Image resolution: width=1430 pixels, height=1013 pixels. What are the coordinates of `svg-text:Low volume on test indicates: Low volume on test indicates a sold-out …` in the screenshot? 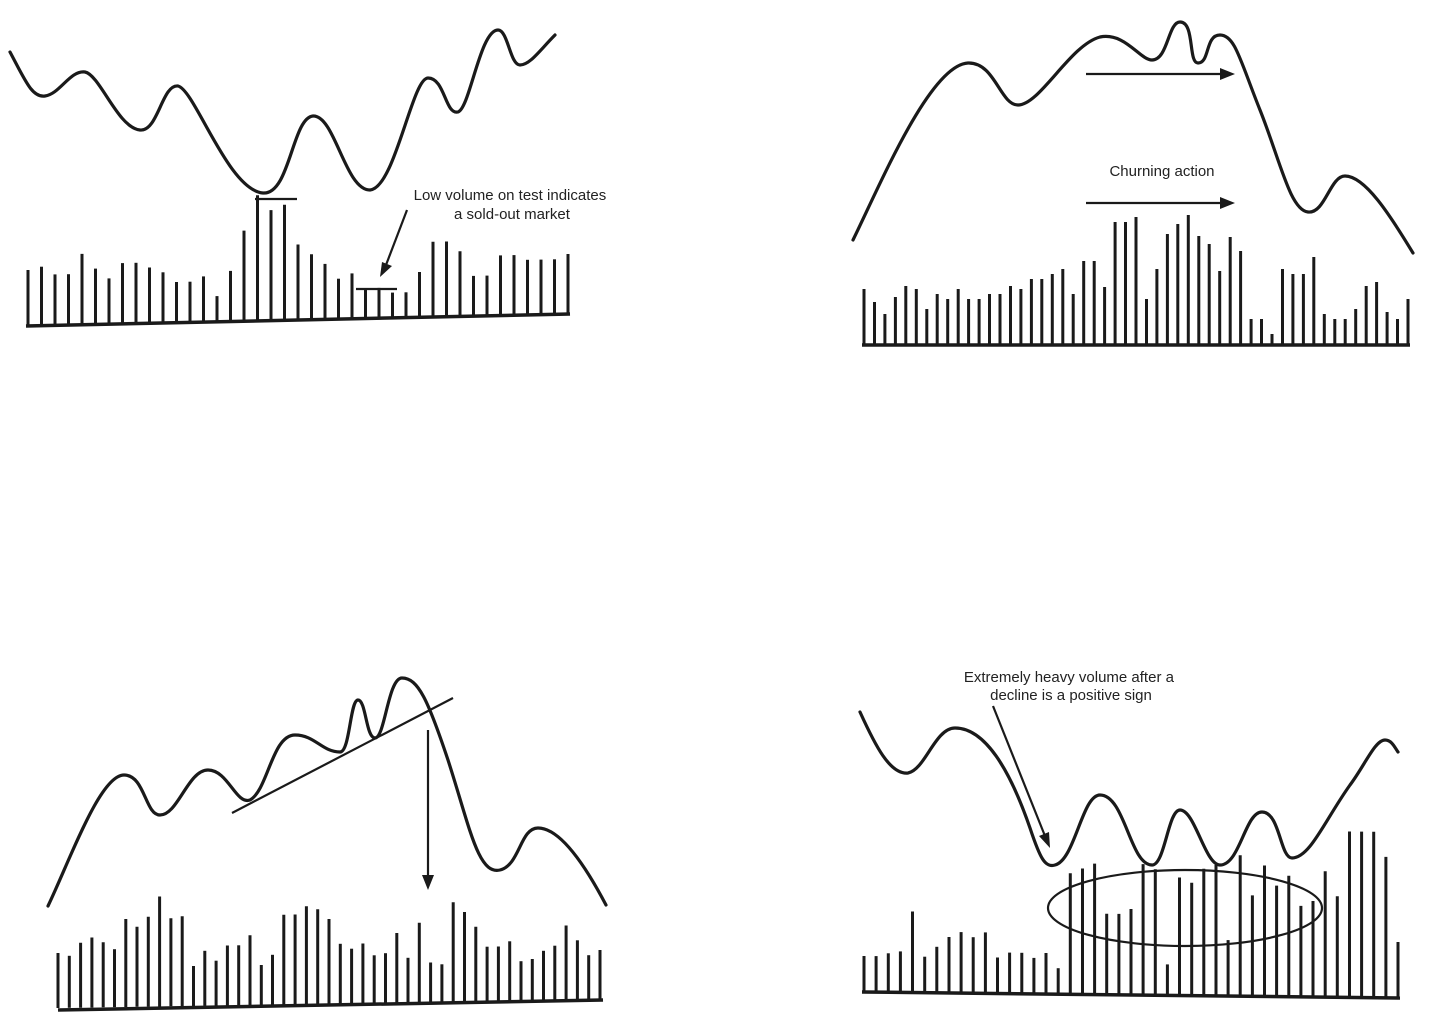 It's located at (512, 205).